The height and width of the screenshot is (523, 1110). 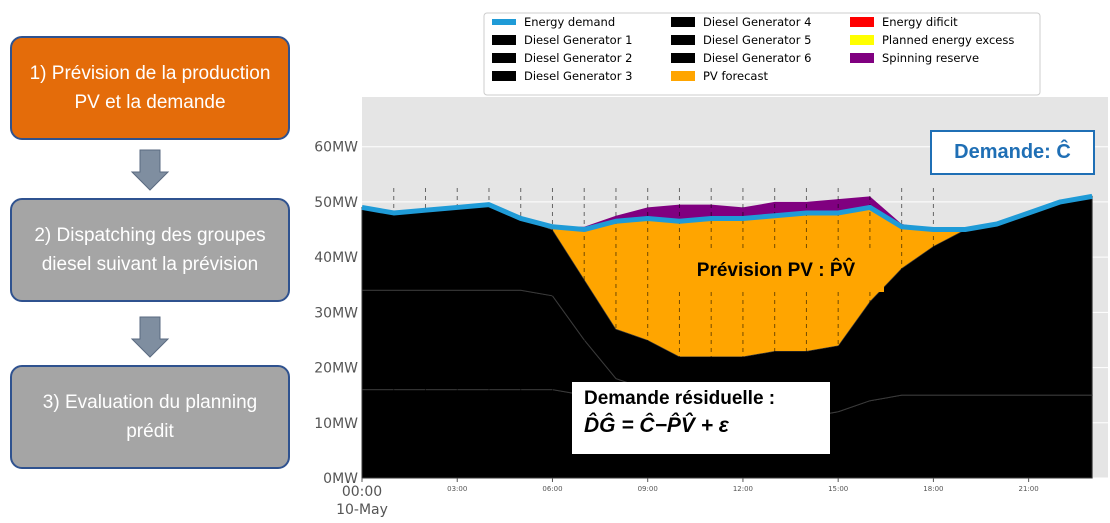 I want to click on residual-title: Demande résiduelle :, so click(x=680, y=398).